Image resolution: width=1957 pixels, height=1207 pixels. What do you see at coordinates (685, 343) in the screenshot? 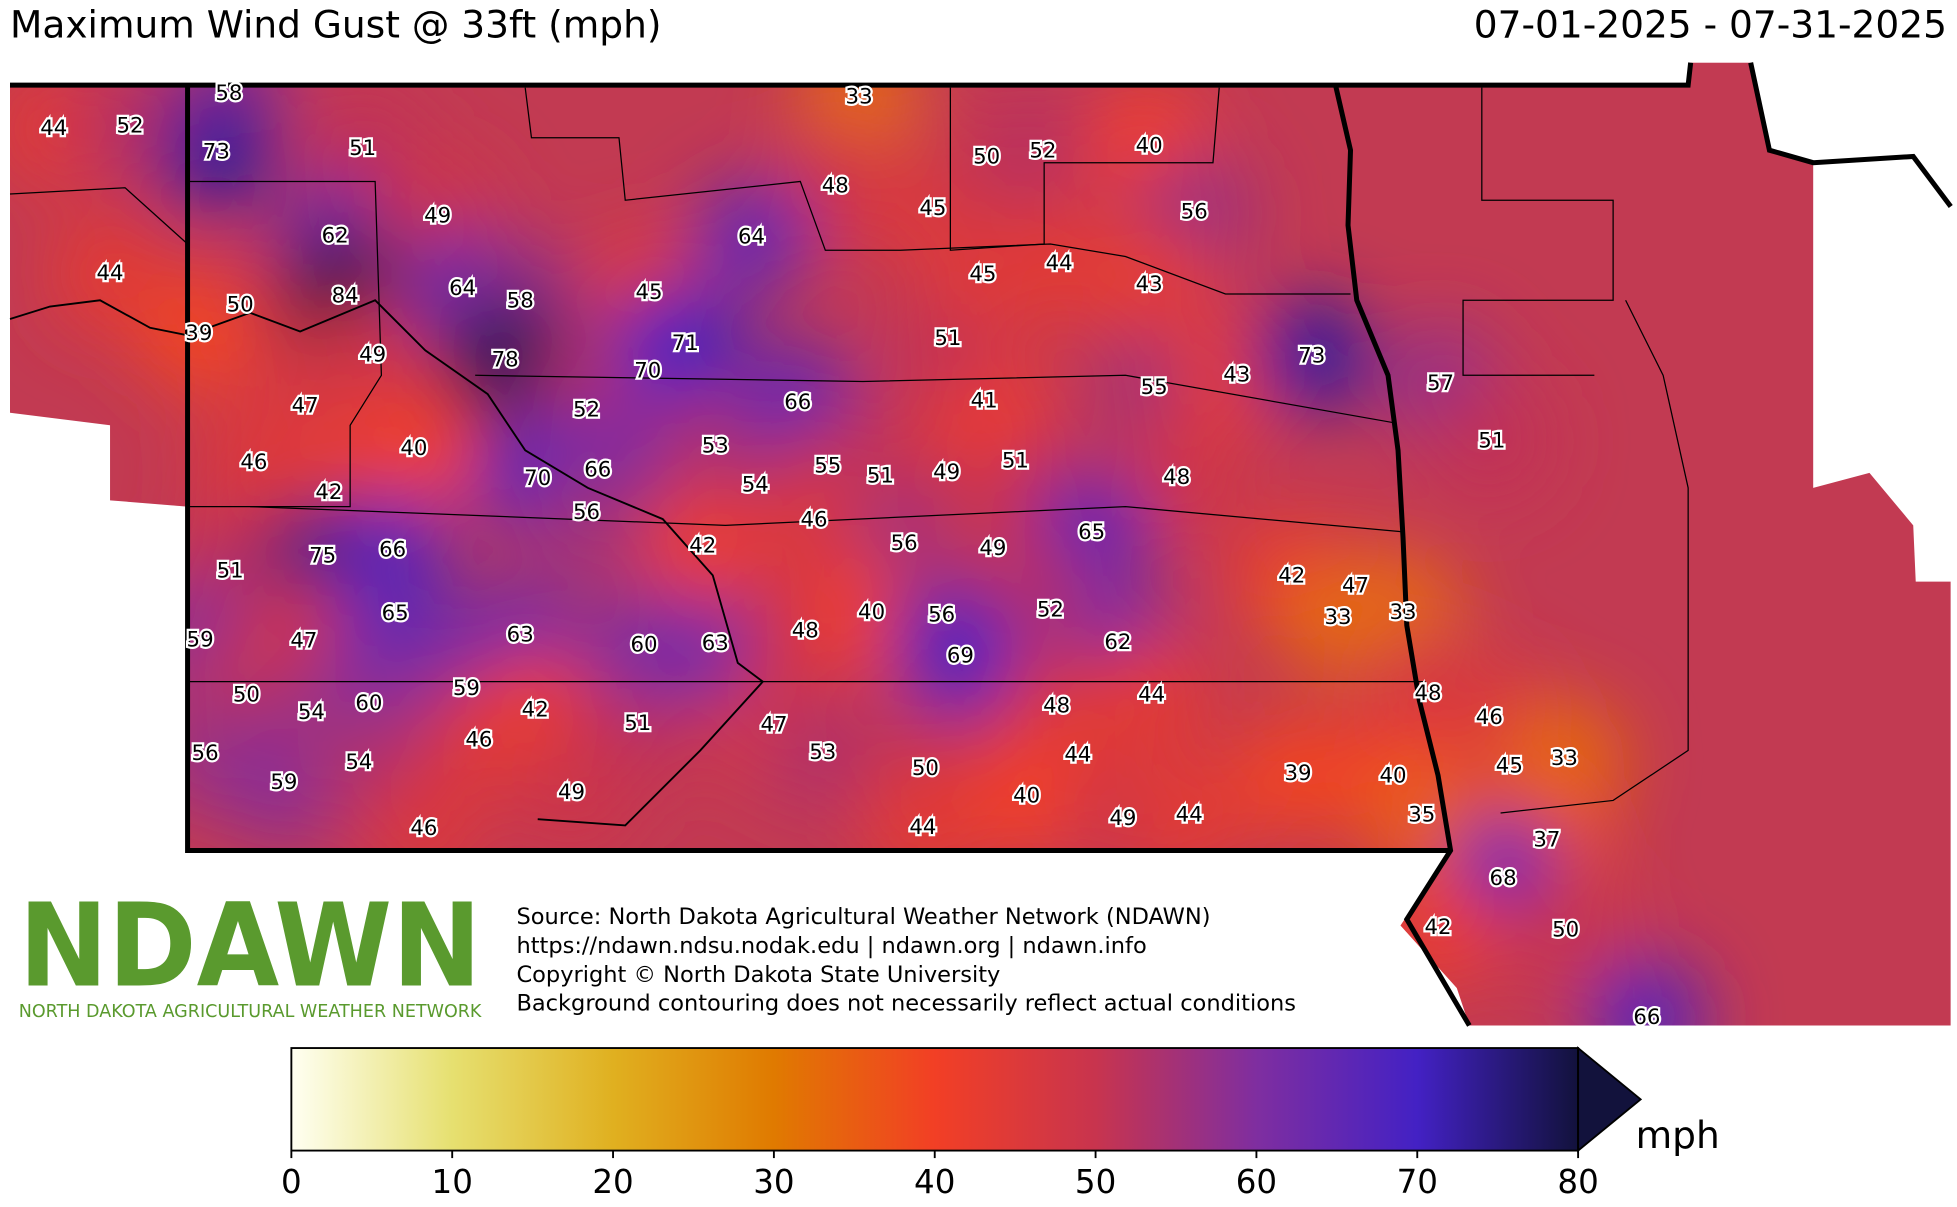
I see `station-value: 71` at bounding box center [685, 343].